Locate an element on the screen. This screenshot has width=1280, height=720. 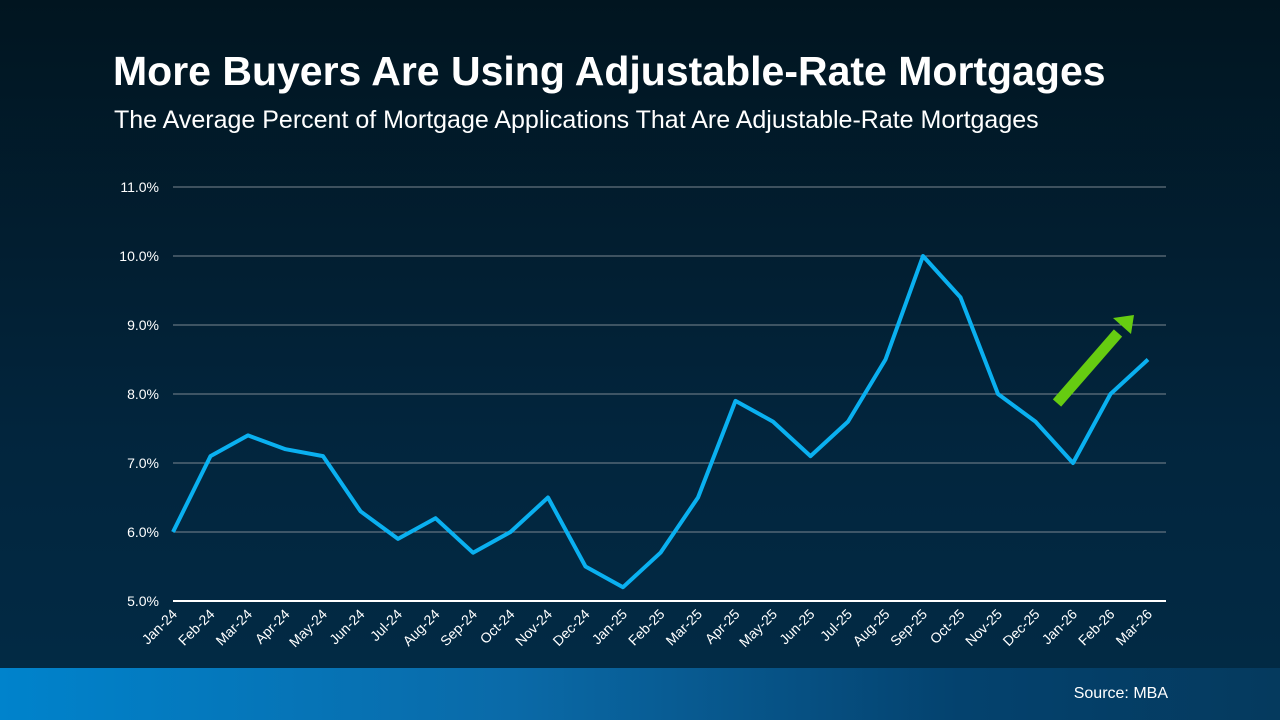
x-tick-label: Mar-24 is located at coordinates (233, 627).